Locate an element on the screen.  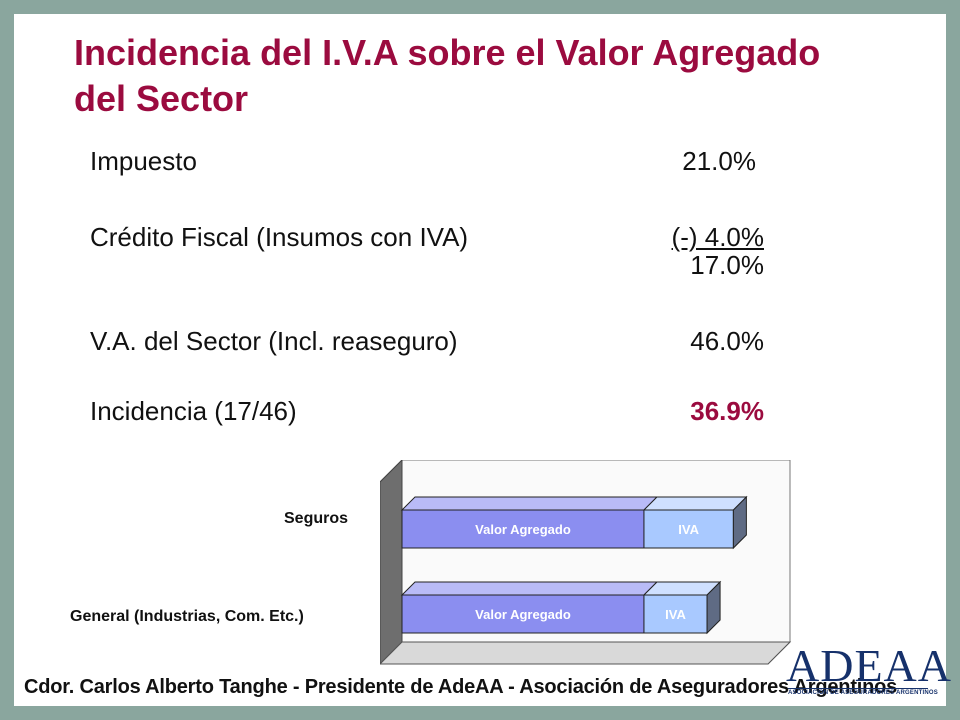
row-label: Incidencia (17/46) is located at coordinates (193, 411).